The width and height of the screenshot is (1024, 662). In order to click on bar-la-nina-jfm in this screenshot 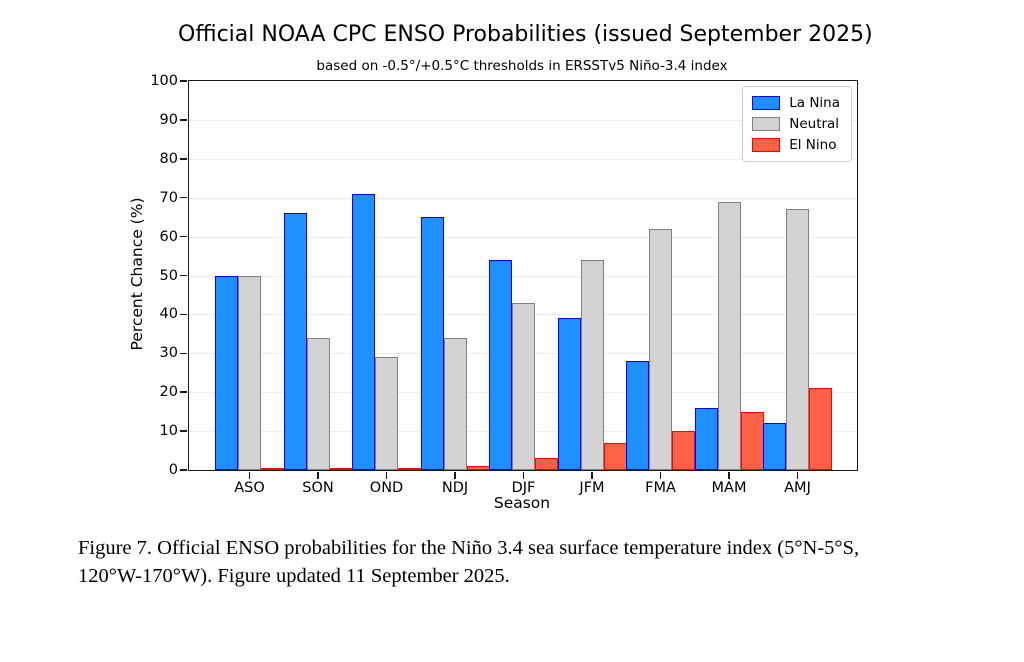, I will do `click(569, 394)`.